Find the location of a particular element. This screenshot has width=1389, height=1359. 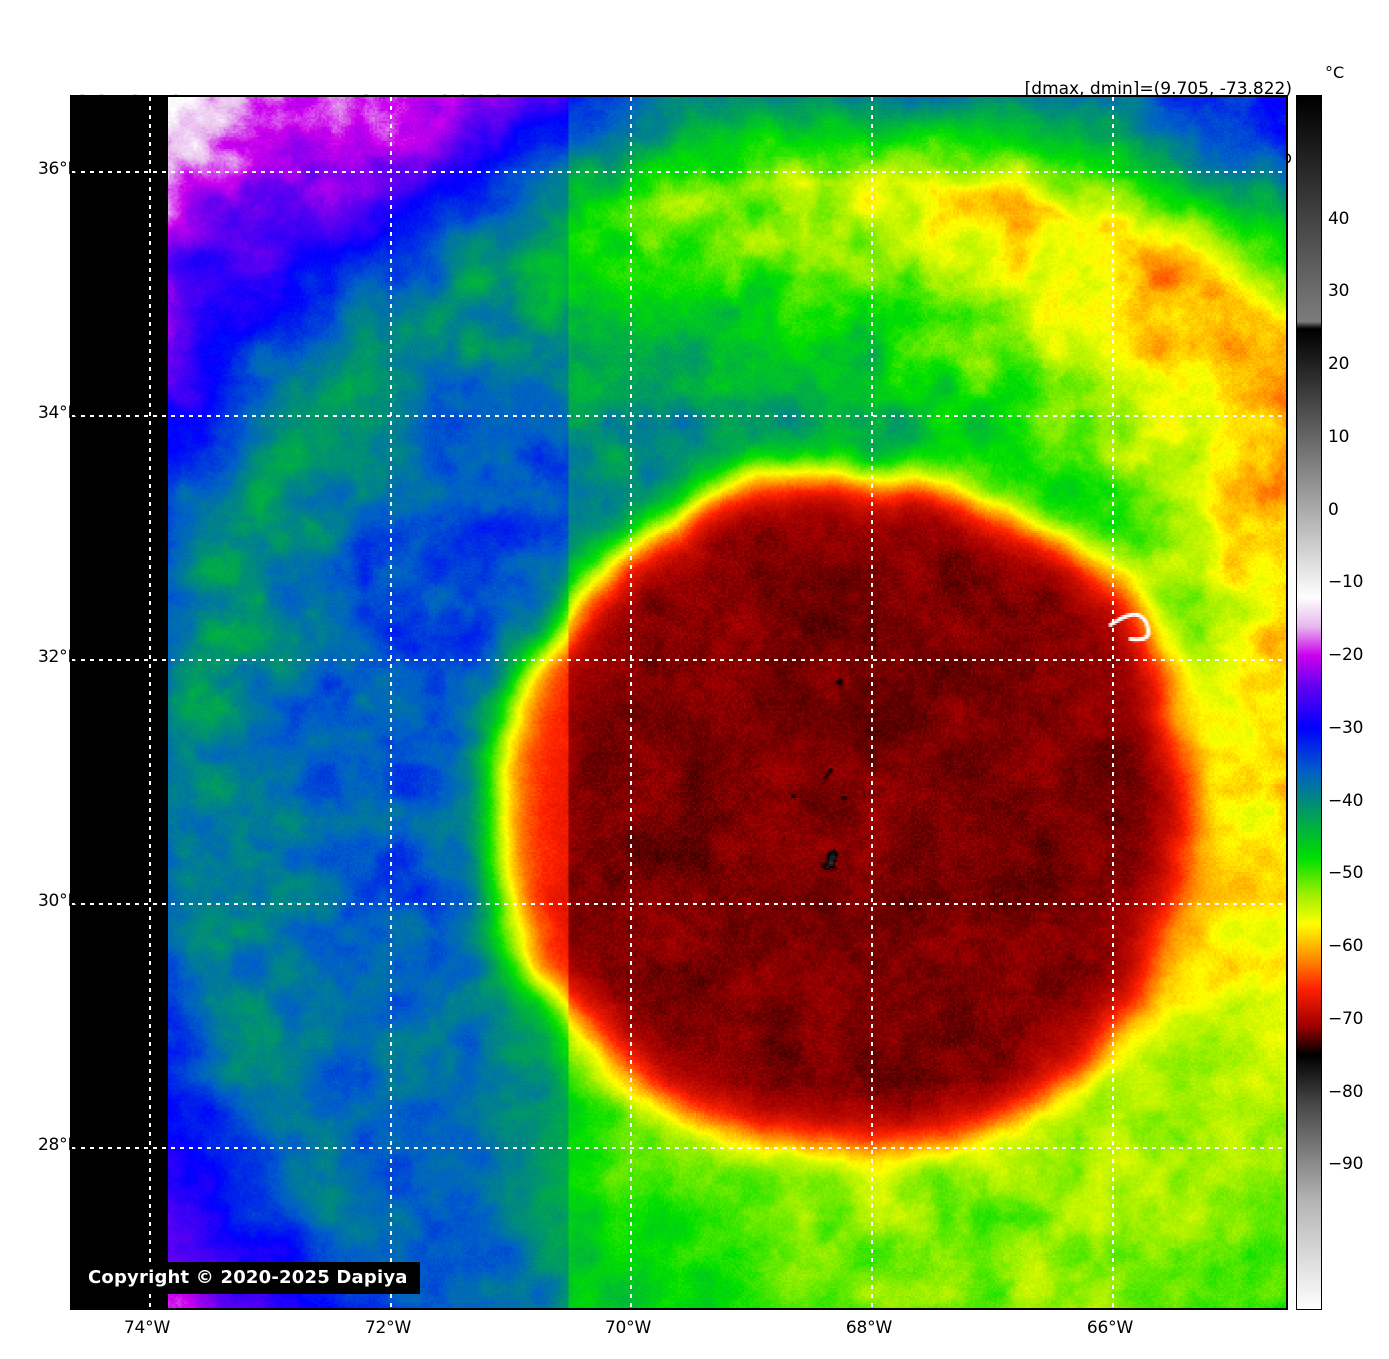

colorbar-tick-40: 40 is located at coordinates (1339, 218).